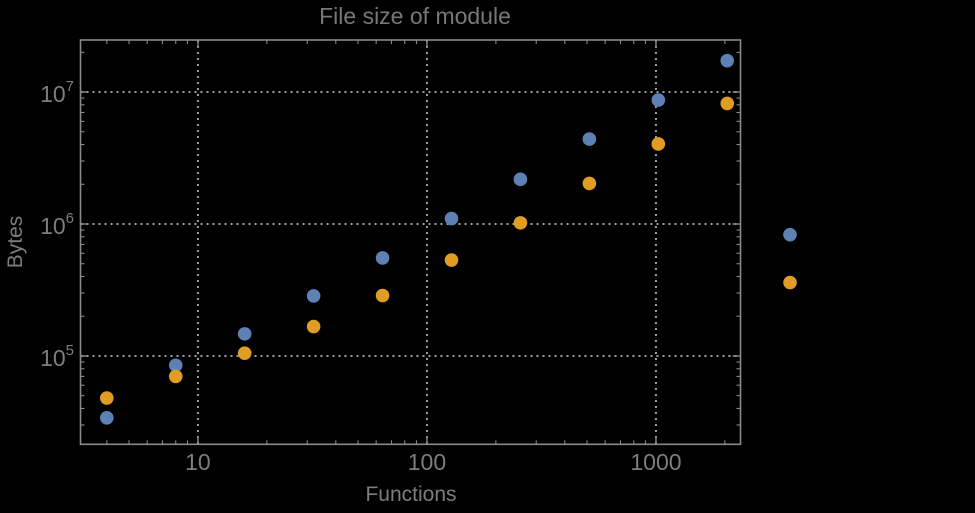 This screenshot has height=513, width=975. Describe the element at coordinates (655, 462) in the screenshot. I see `x-tick-label: 1000` at that location.